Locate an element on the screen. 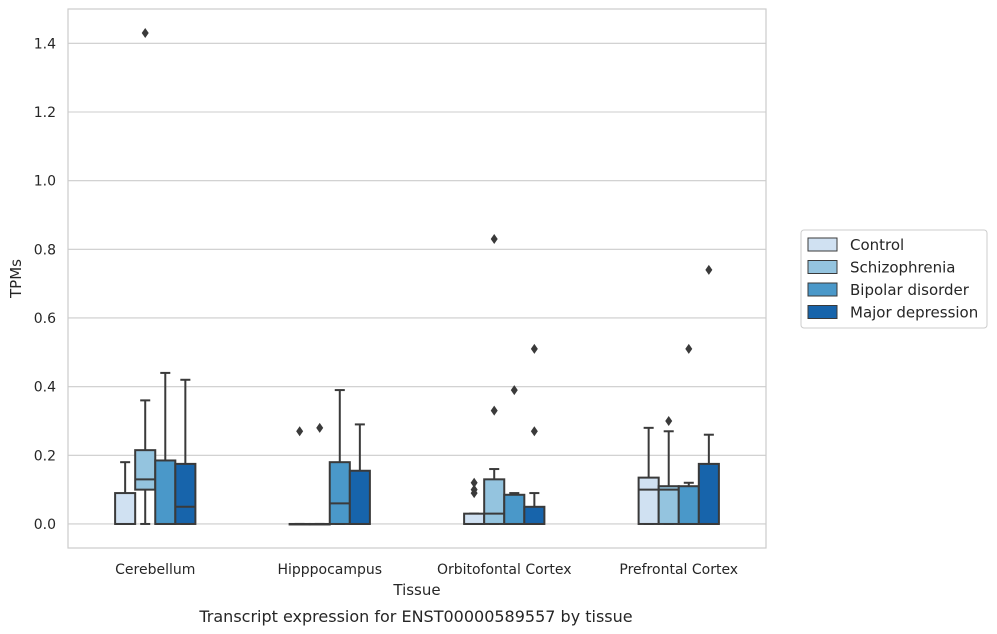  x-axis-label: Tissue is located at coordinates (416, 590).